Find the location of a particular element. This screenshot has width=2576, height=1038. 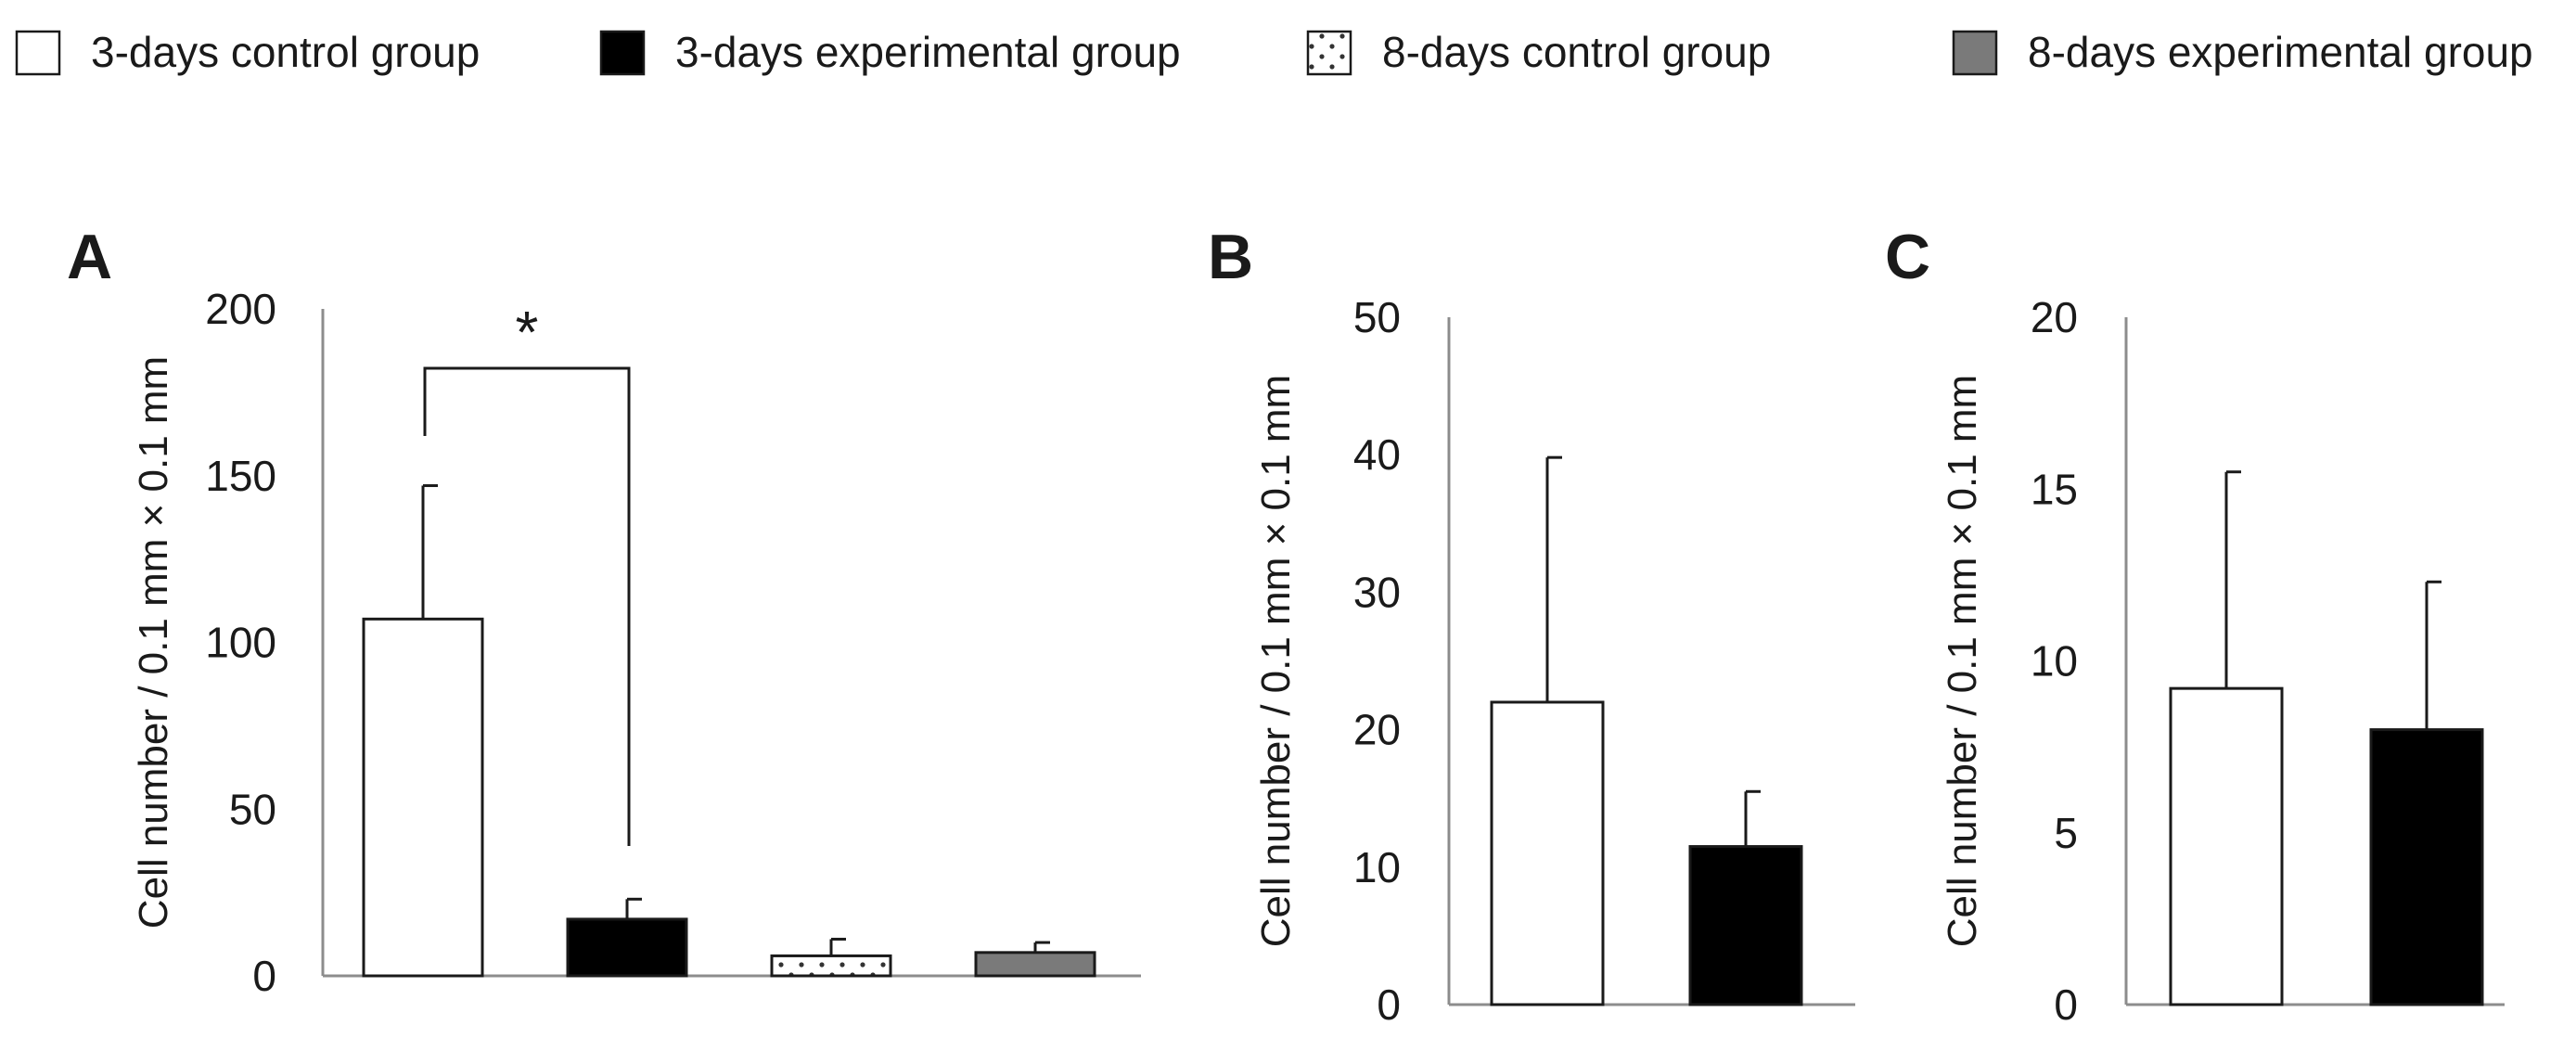

panel-letter: C is located at coordinates (1907, 257).